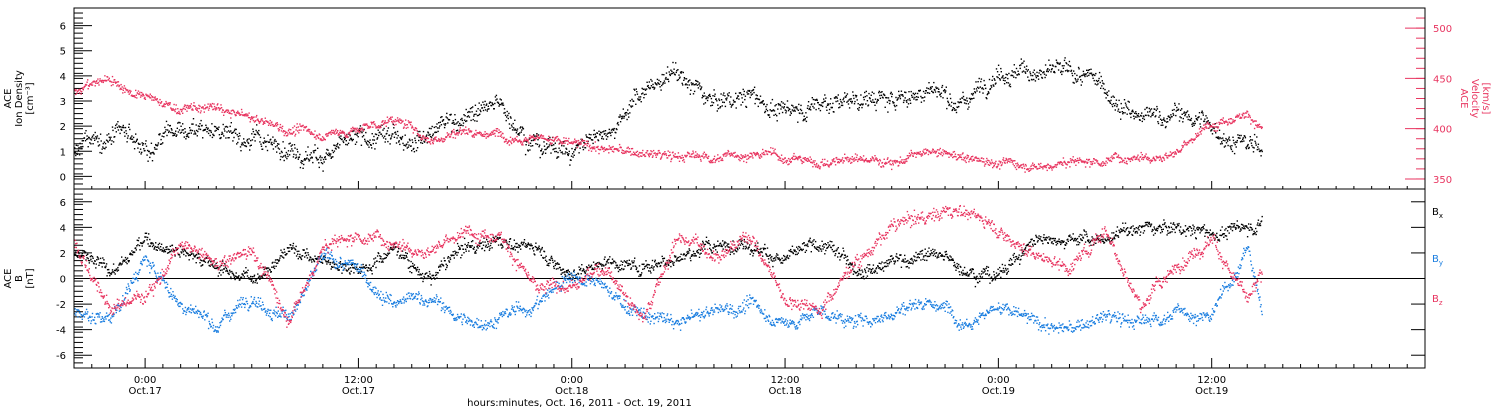 This screenshot has width=1500, height=410. I want to click on y-tick-label: 0, so click(63, 177).